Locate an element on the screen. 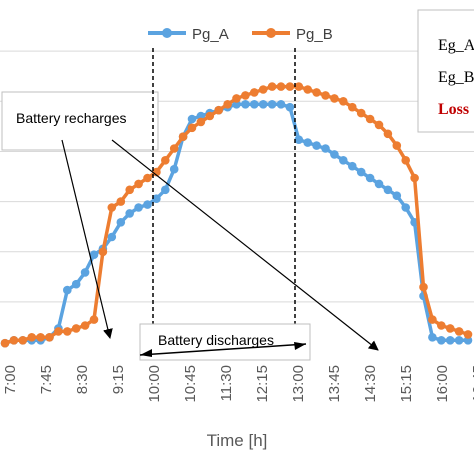 The image size is (474, 474). x-tick-label-9: 13:45 is located at coordinates (334, 384).